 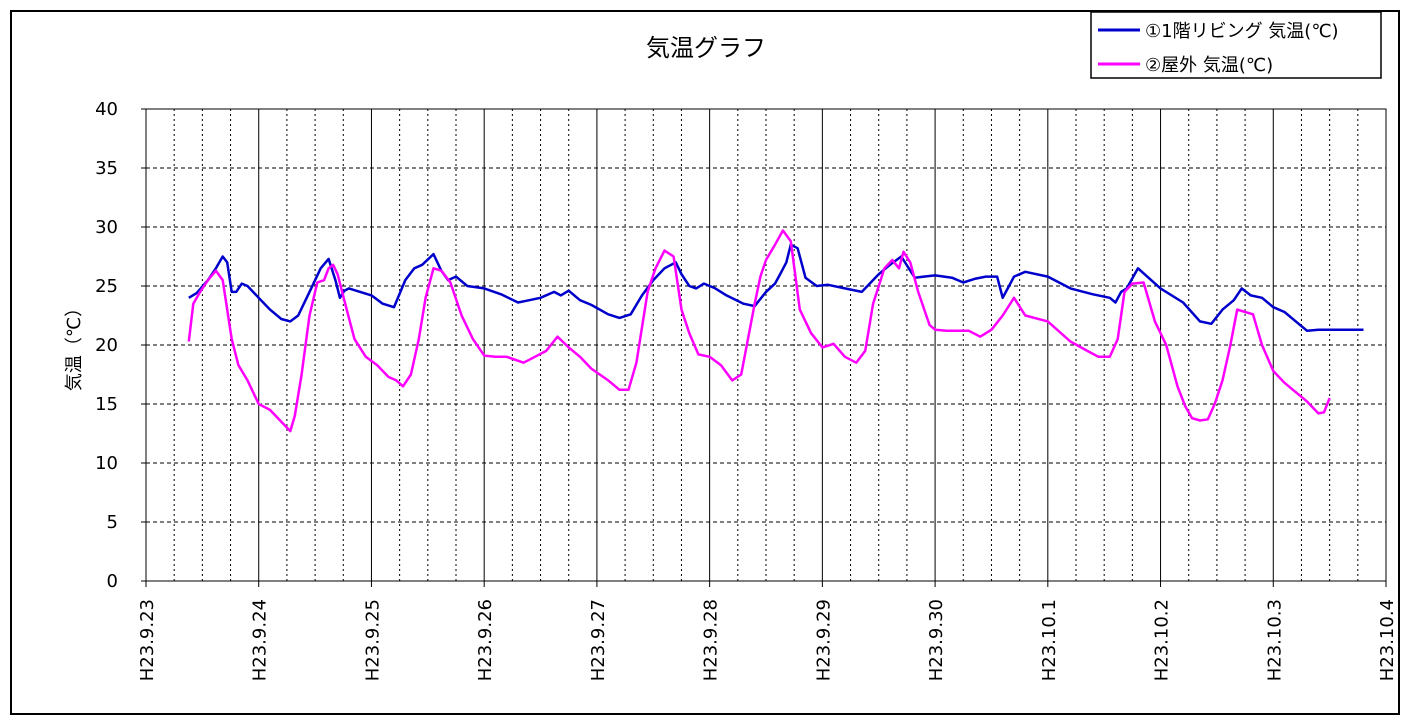 What do you see at coordinates (1274, 640) in the screenshot?
I see `x-tick-label: H23.10.3` at bounding box center [1274, 640].